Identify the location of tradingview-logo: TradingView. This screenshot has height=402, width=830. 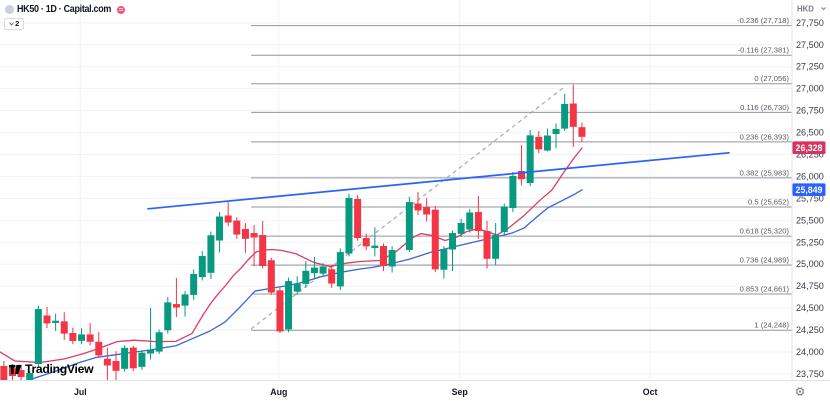
(51, 369).